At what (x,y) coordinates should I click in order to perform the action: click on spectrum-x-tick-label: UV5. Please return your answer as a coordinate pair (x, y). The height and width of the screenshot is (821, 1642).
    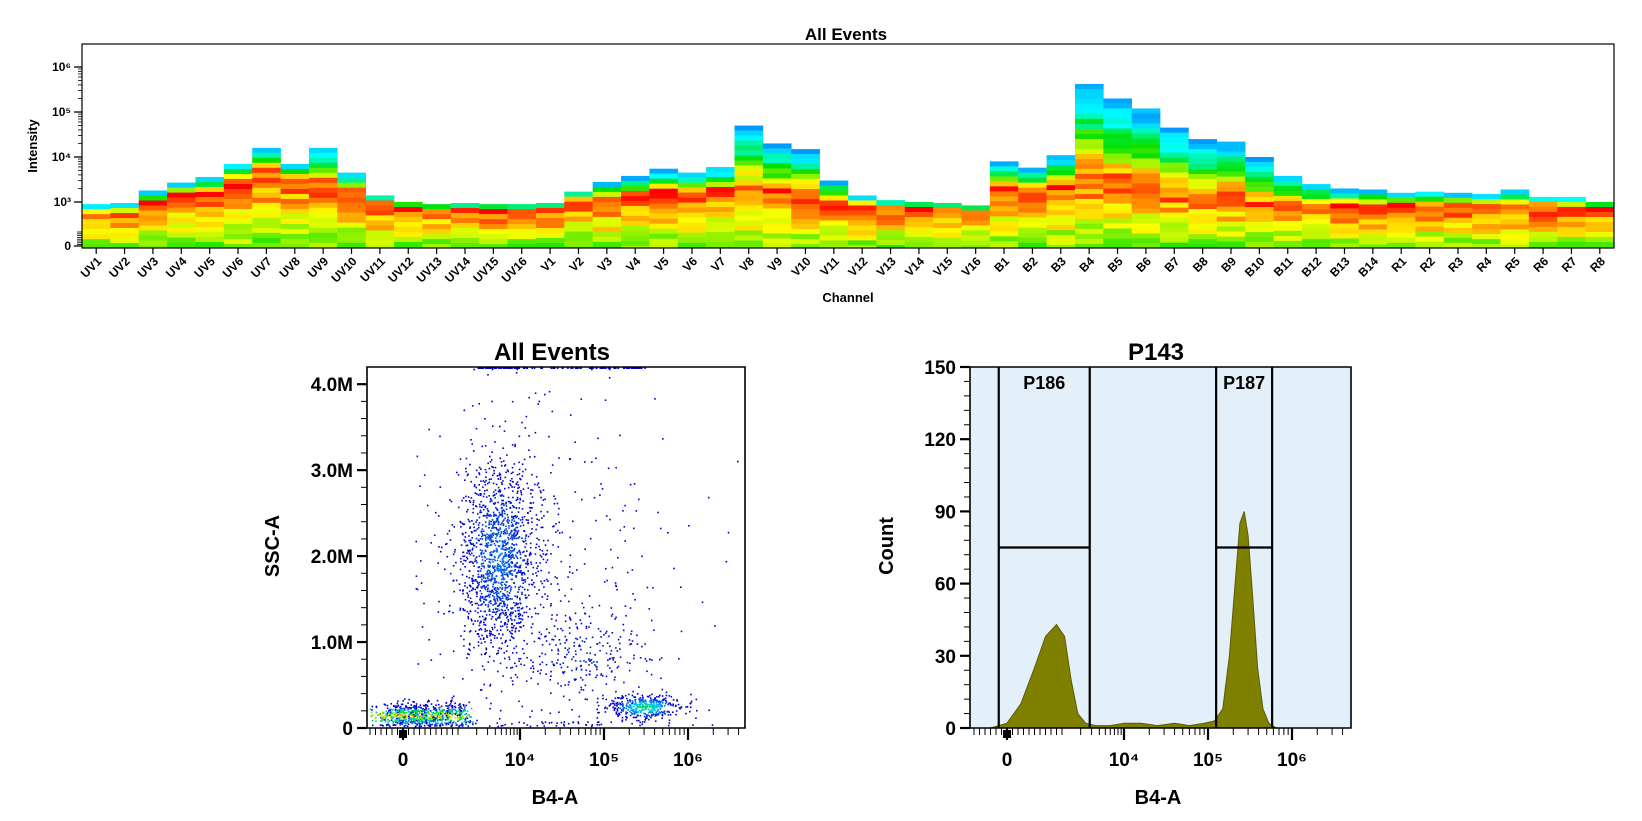
    Looking at the image, I should click on (204, 267).